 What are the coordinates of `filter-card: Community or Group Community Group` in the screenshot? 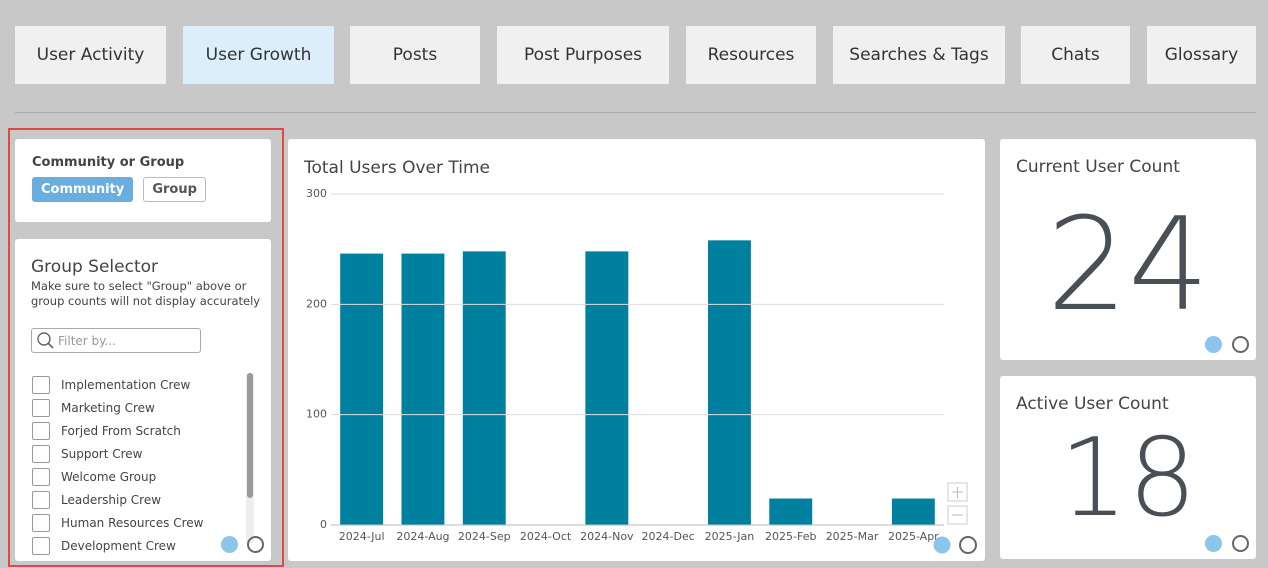 It's located at (143, 180).